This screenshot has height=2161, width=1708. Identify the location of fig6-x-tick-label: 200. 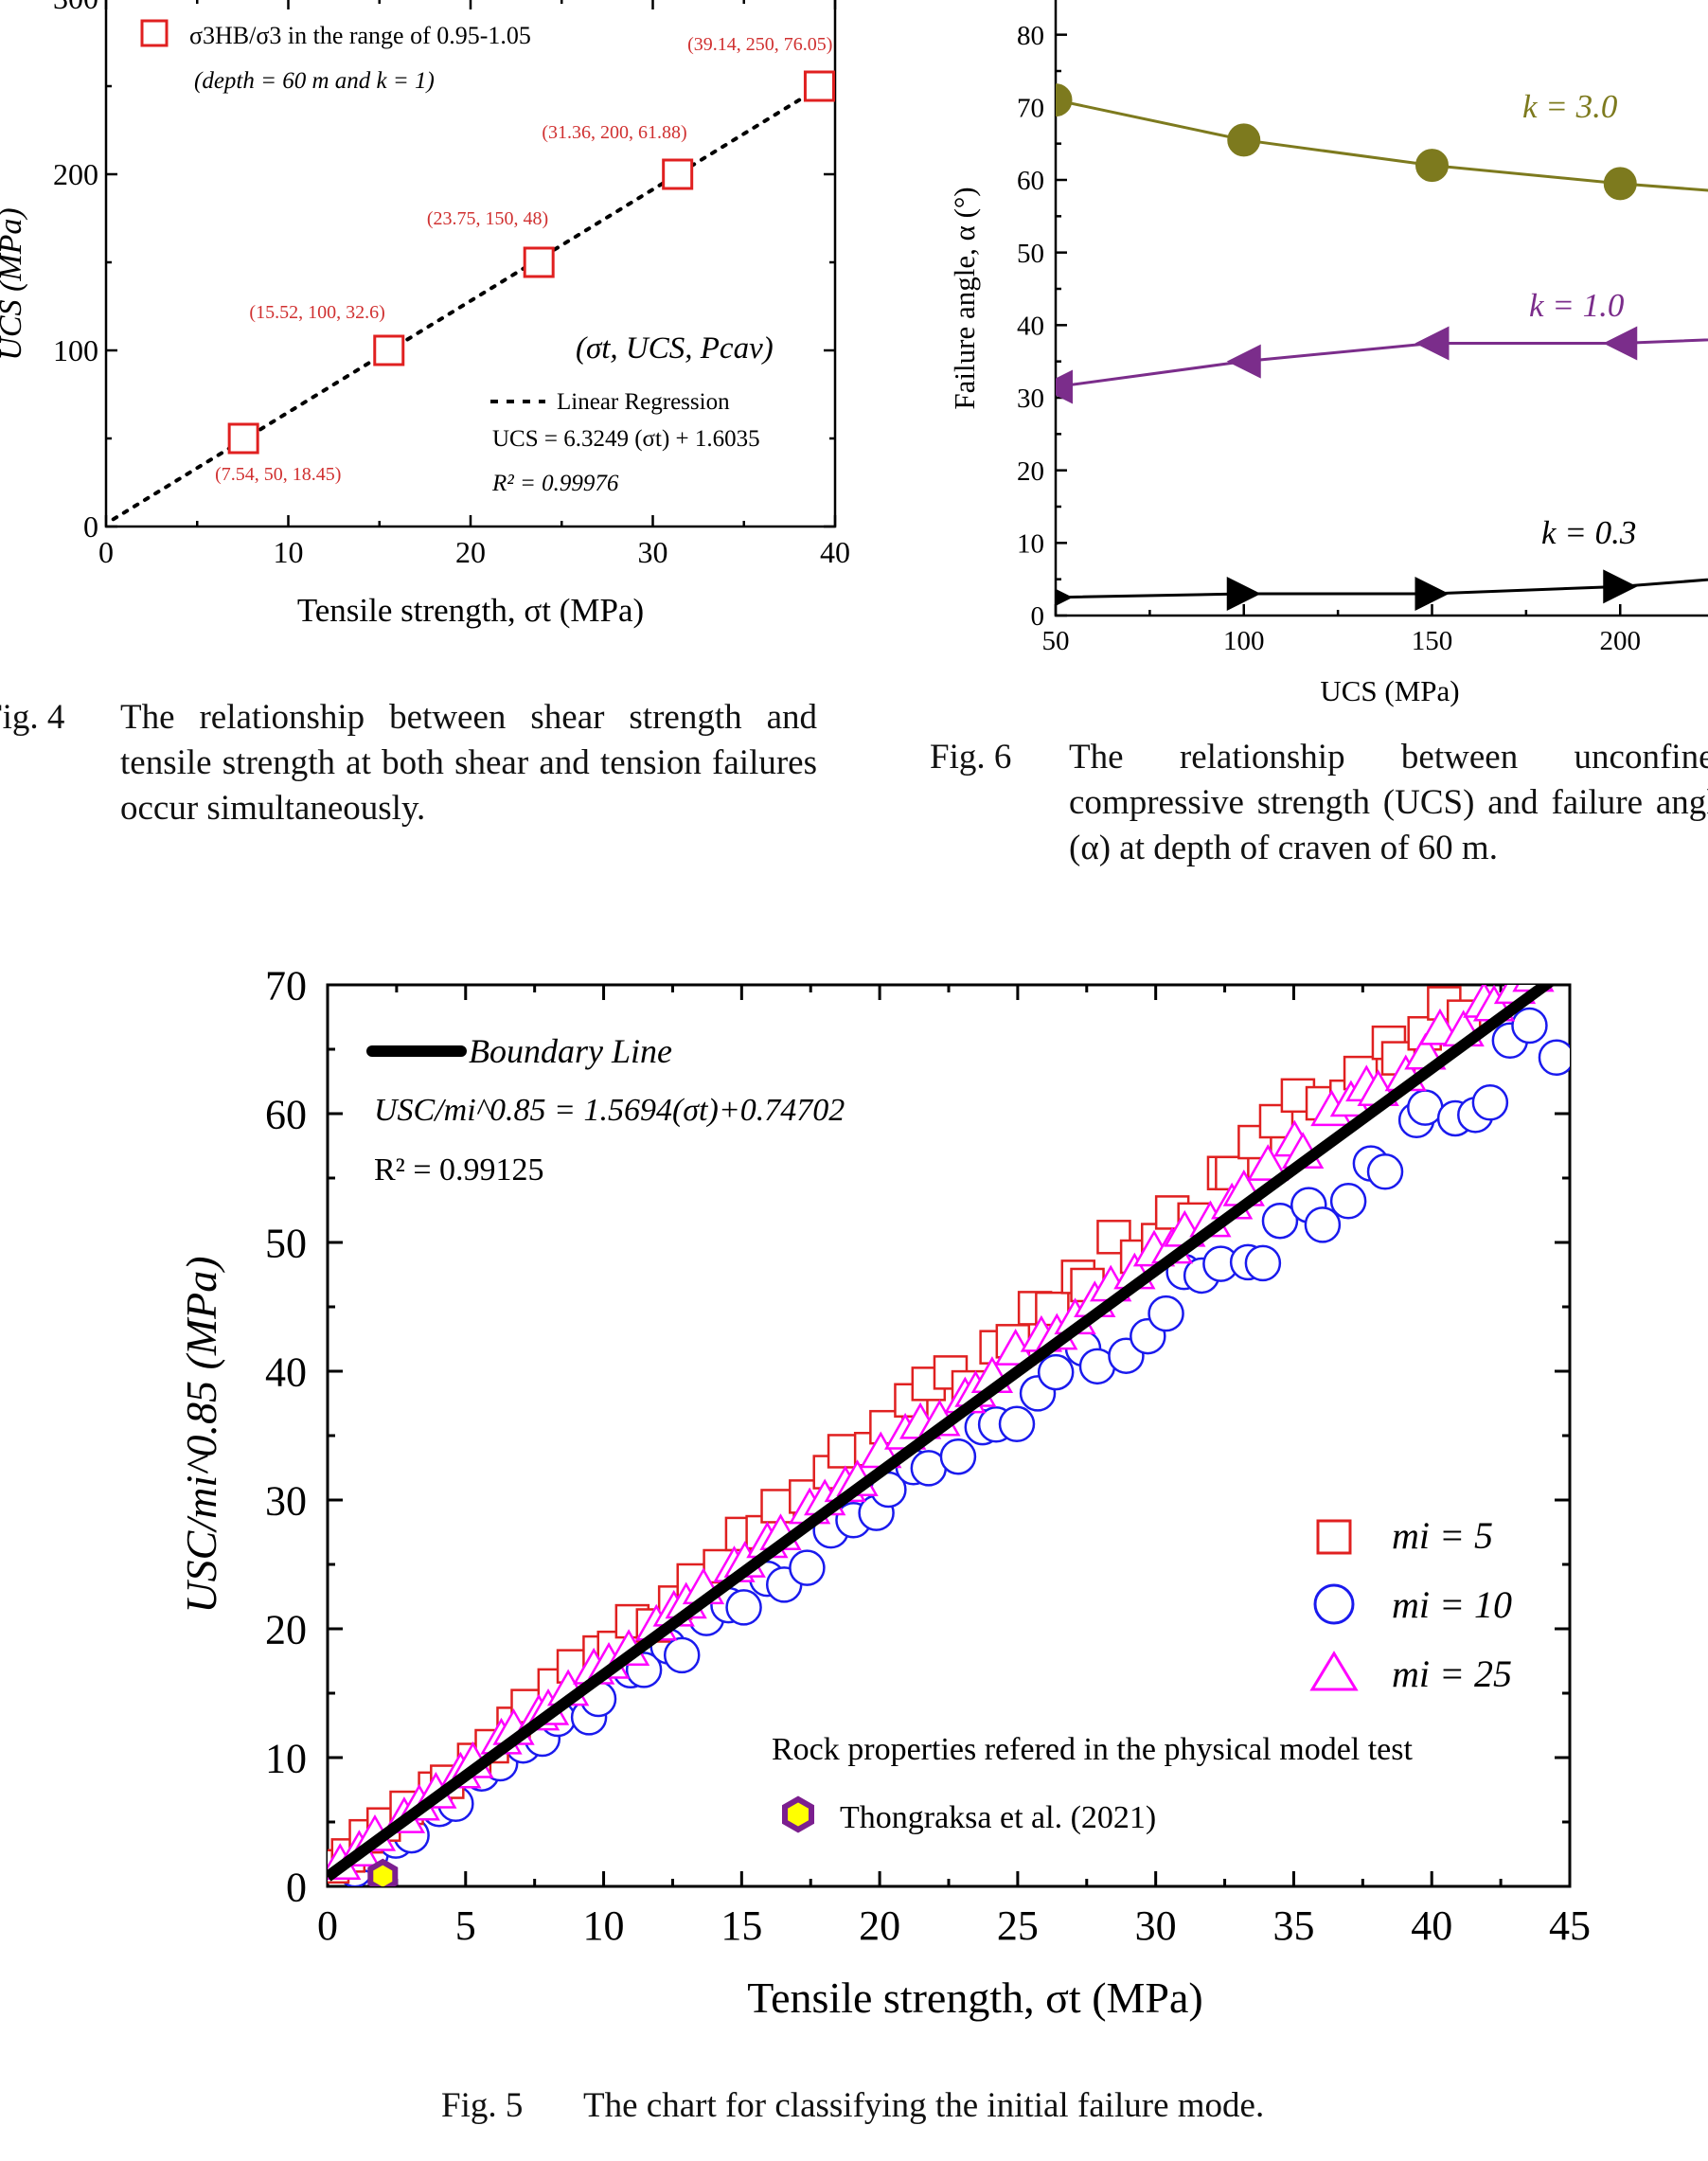
(1621, 641).